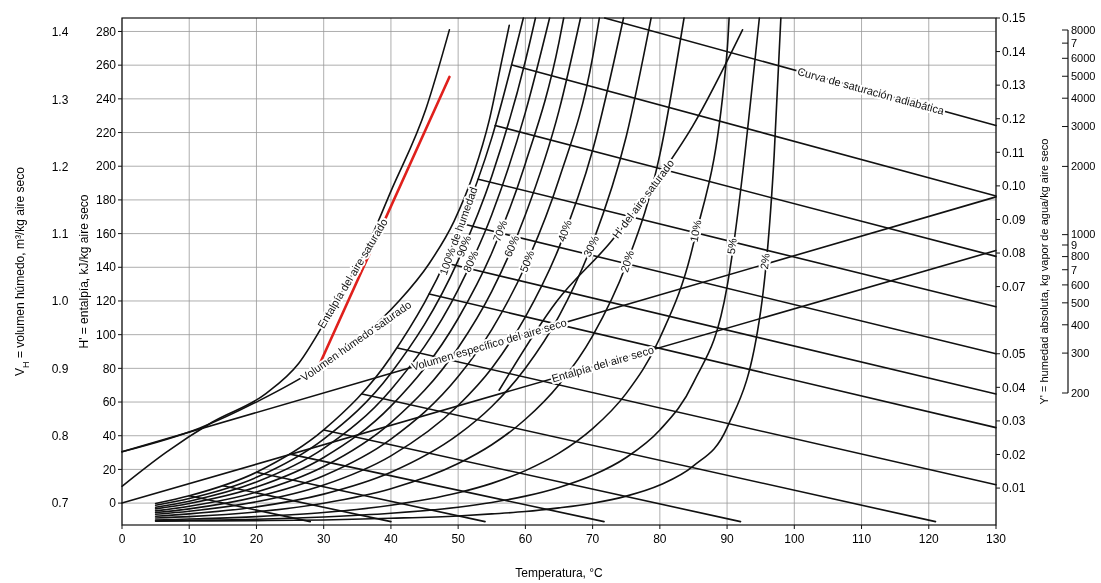 The image size is (1101, 583). I want to click on text: 300, so click(1080, 352).